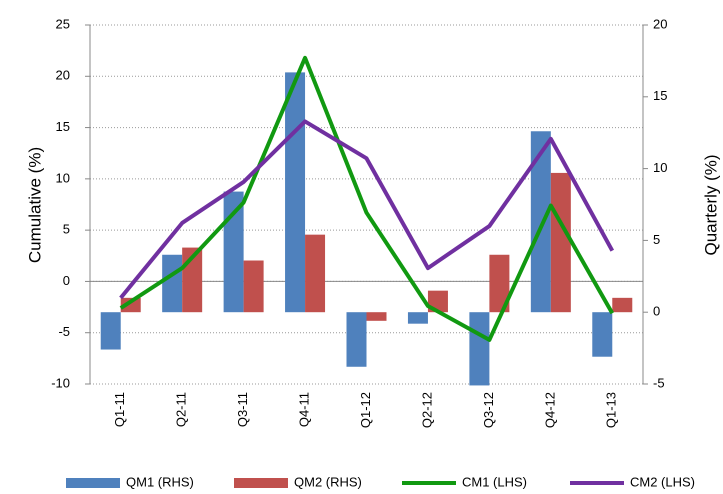 Image resolution: width=723 pixels, height=494 pixels. I want to click on legend-label: CM2 (LHS), so click(662, 481).